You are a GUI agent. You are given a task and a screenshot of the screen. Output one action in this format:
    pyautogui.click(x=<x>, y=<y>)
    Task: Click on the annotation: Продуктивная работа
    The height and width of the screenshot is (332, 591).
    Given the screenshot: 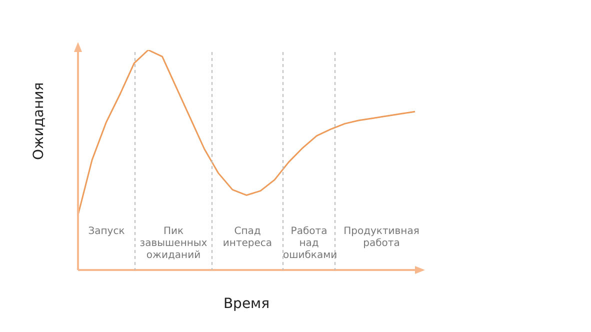 What is the action you would take?
    pyautogui.click(x=381, y=238)
    